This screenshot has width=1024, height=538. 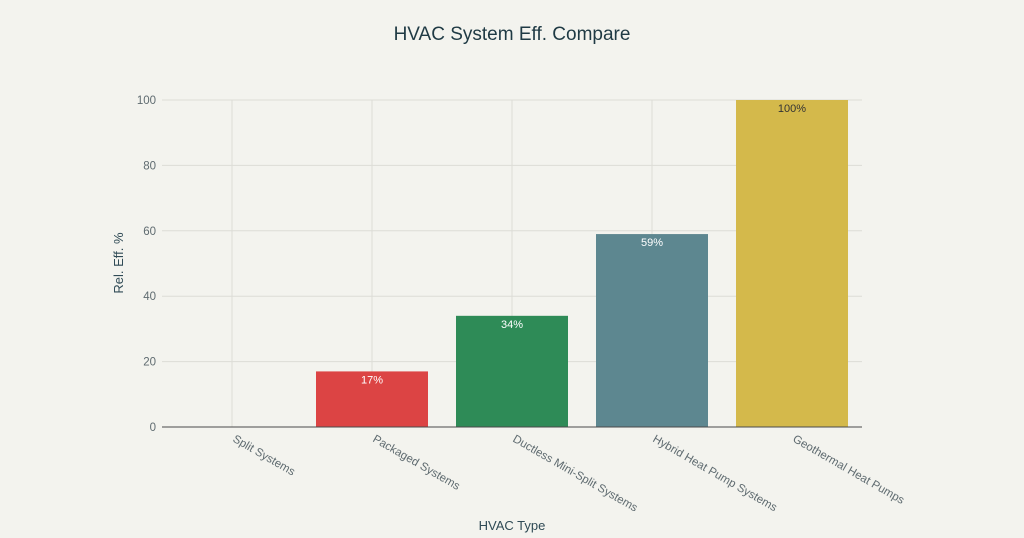 What do you see at coordinates (652, 243) in the screenshot?
I see `bar-value-label: 59%` at bounding box center [652, 243].